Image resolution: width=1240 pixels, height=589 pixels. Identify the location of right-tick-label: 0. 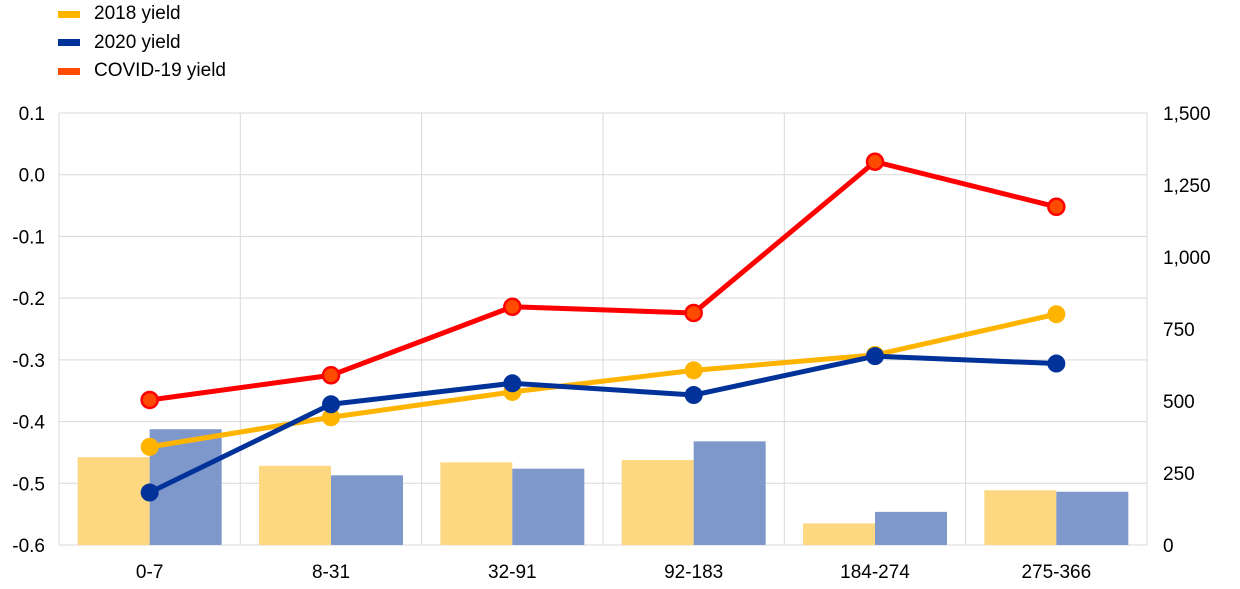
(1168, 546).